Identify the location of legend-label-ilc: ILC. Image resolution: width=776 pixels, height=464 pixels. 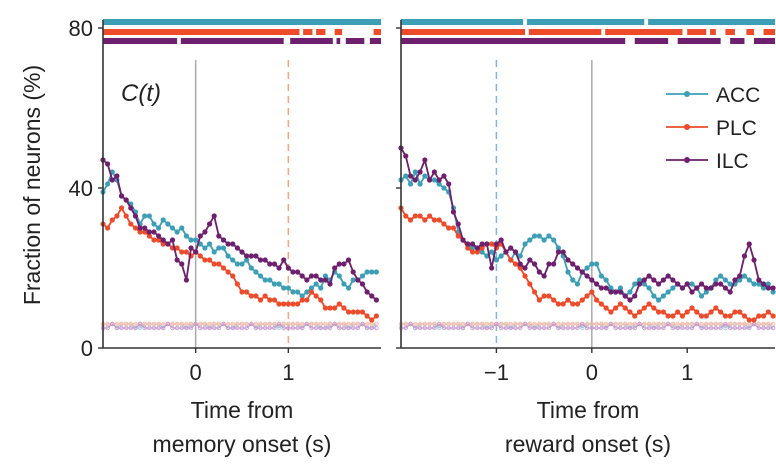
(732, 161).